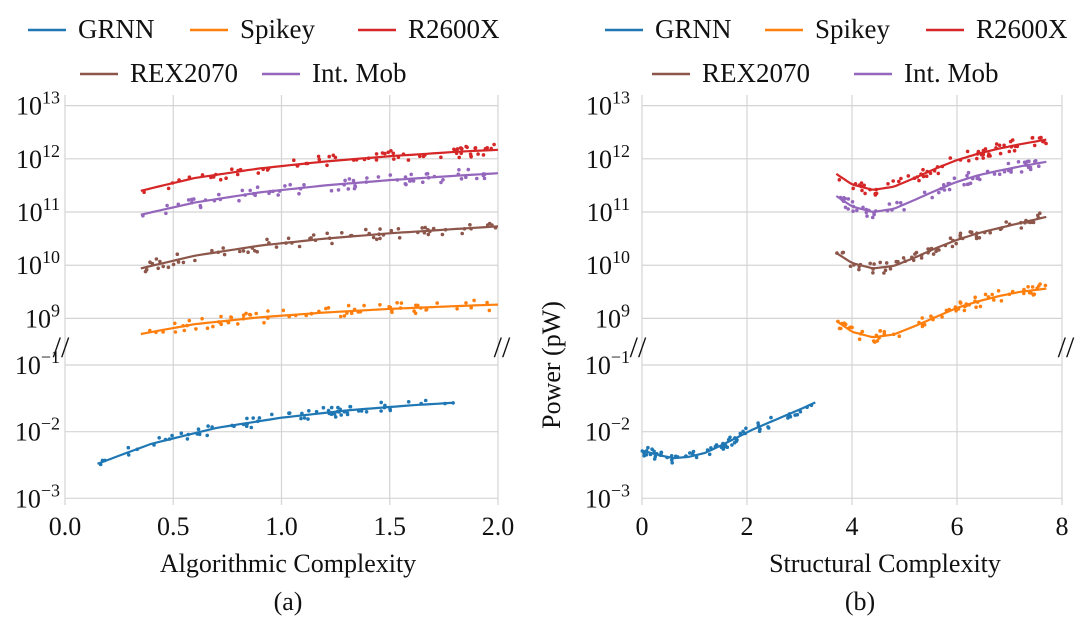 This screenshot has height=619, width=1076. What do you see at coordinates (612, 316) in the screenshot?
I see `y-tick-label: 109` at bounding box center [612, 316].